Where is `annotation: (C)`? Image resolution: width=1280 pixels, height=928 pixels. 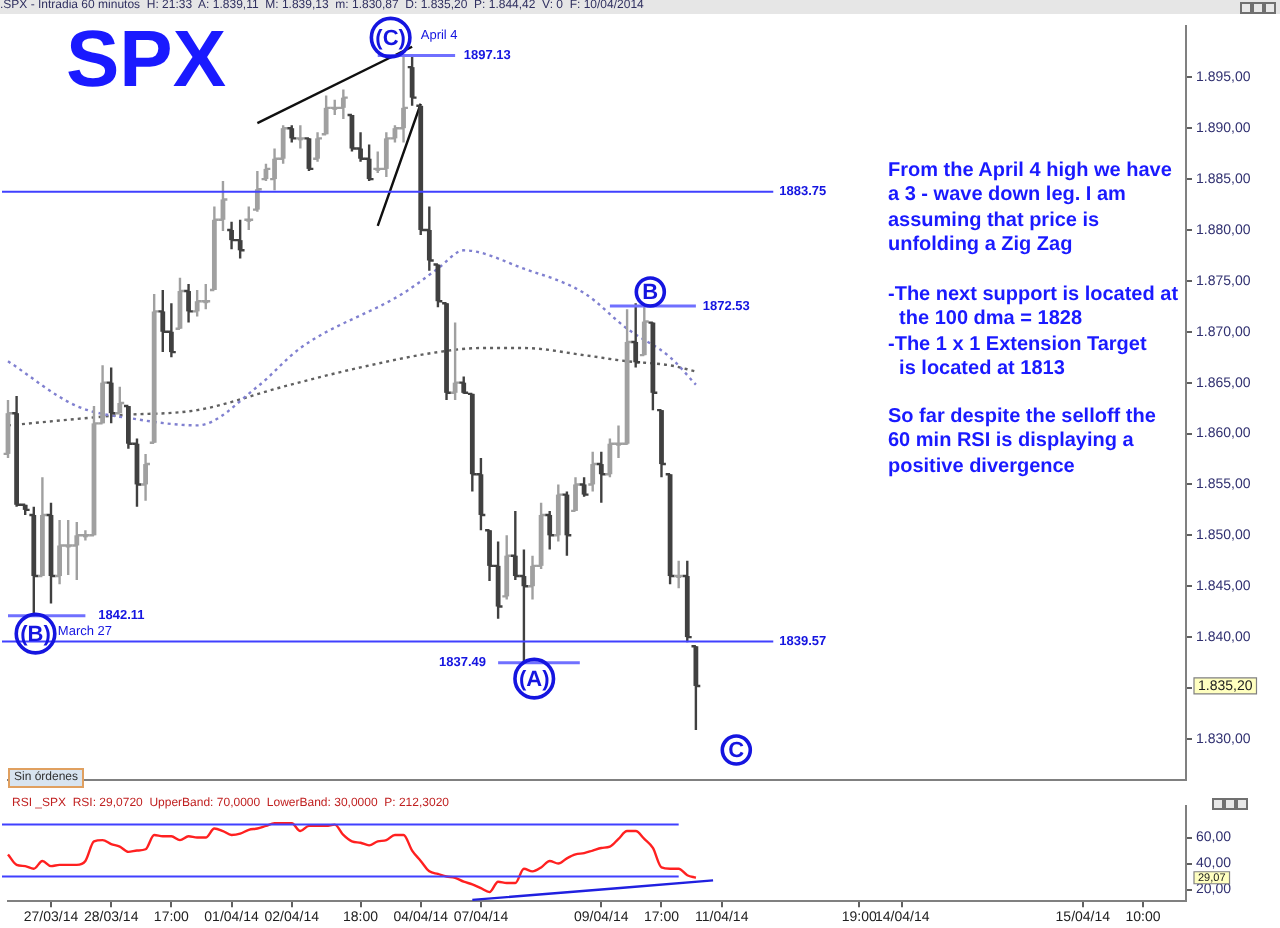 annotation: (C) is located at coordinates (391, 38).